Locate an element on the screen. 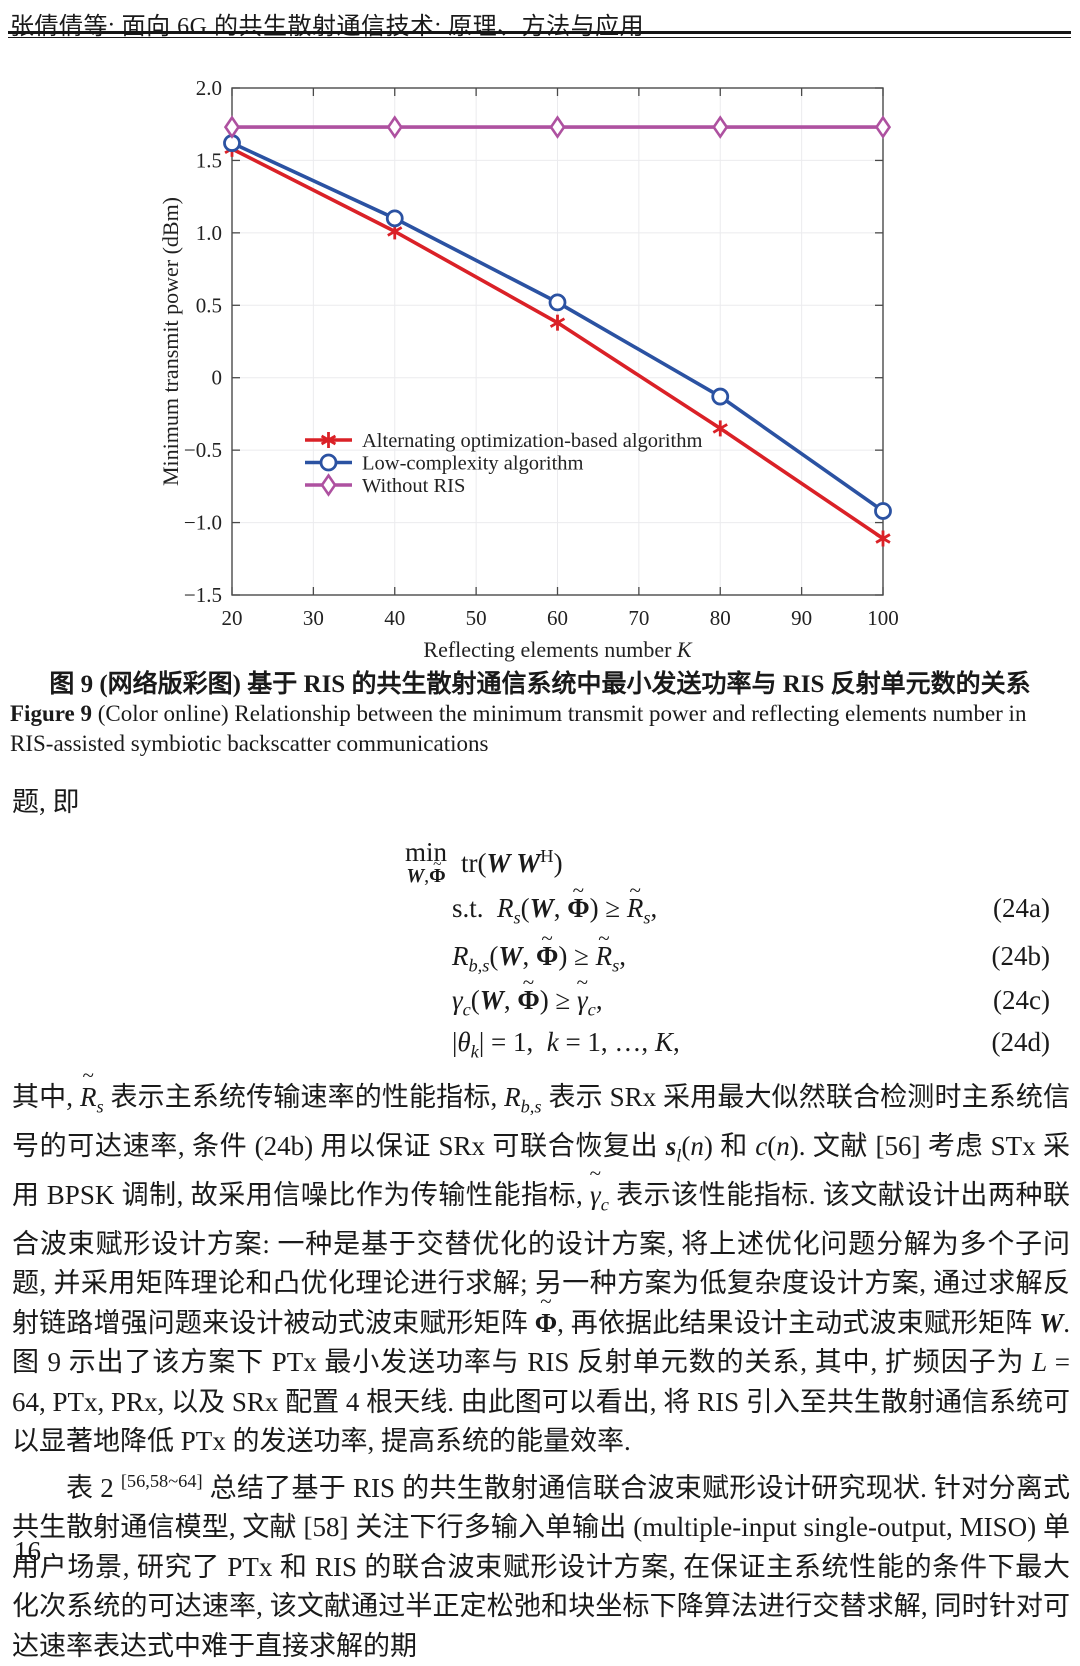 The image size is (1080, 1666). legend-entry: Low-complexity algorithm is located at coordinates (444, 464).